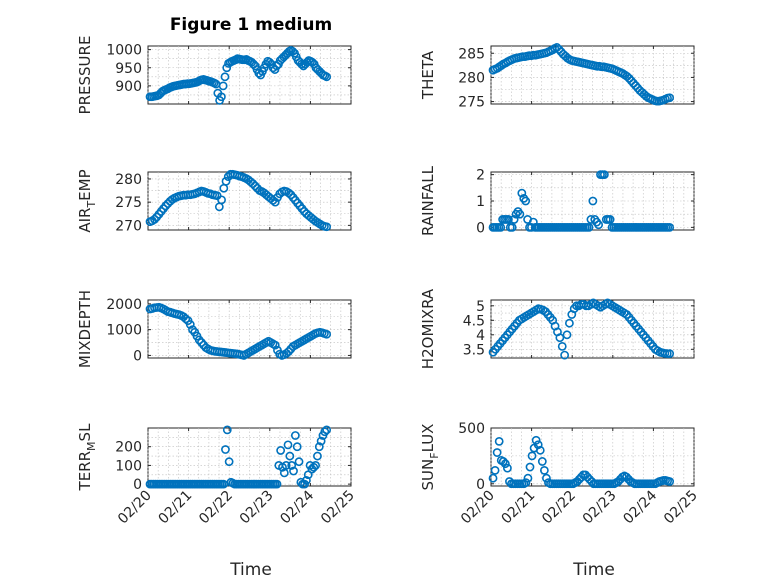  Describe the element at coordinates (251, 25) in the screenshot. I see `figure-title: Figure 1 medium` at that location.